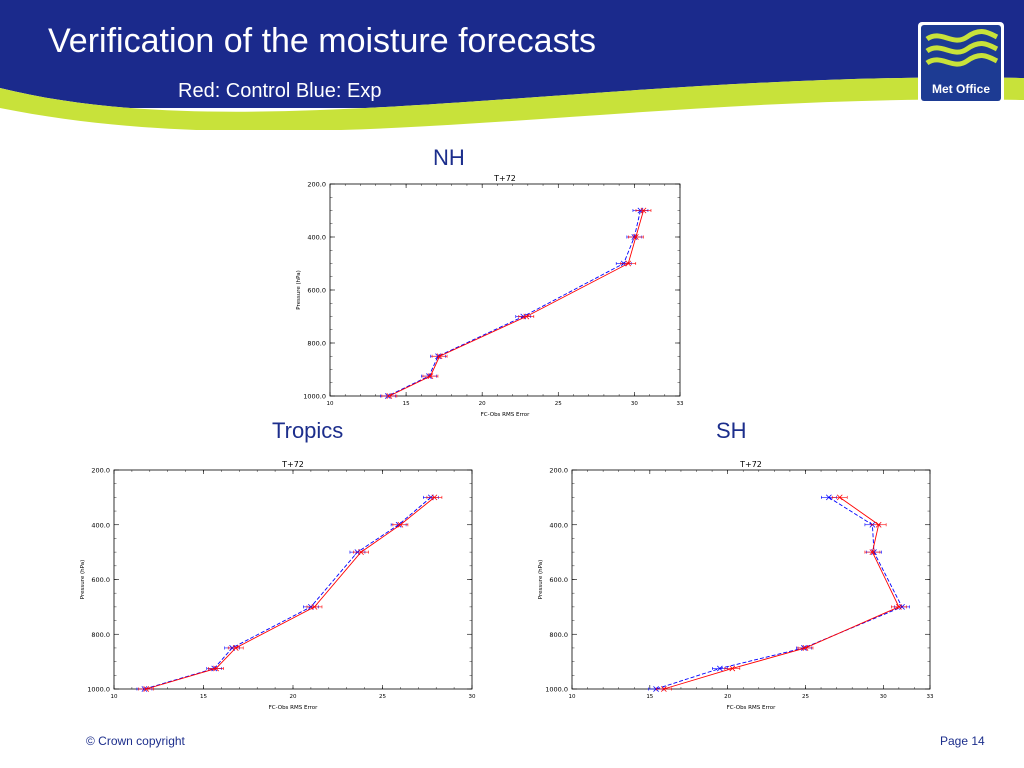 Image resolution: width=1024 pixels, height=768 pixels. Describe the element at coordinates (960, 89) in the screenshot. I see `logo-text: Met Office` at that location.